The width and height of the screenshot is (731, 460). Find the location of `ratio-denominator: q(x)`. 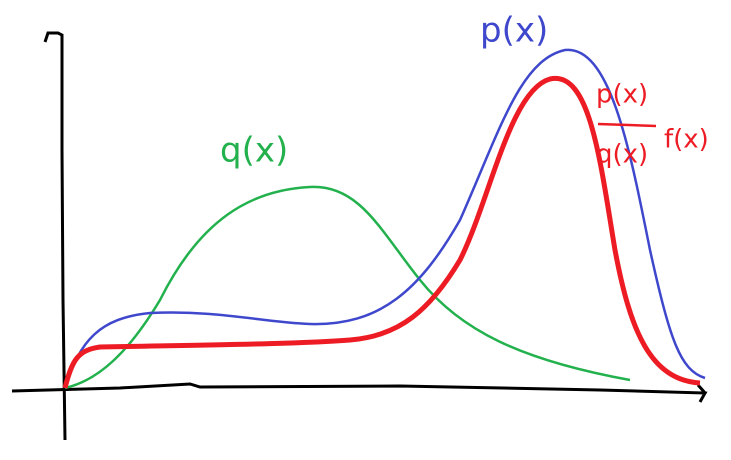

ratio-denominator: q(x) is located at coordinates (622, 155).